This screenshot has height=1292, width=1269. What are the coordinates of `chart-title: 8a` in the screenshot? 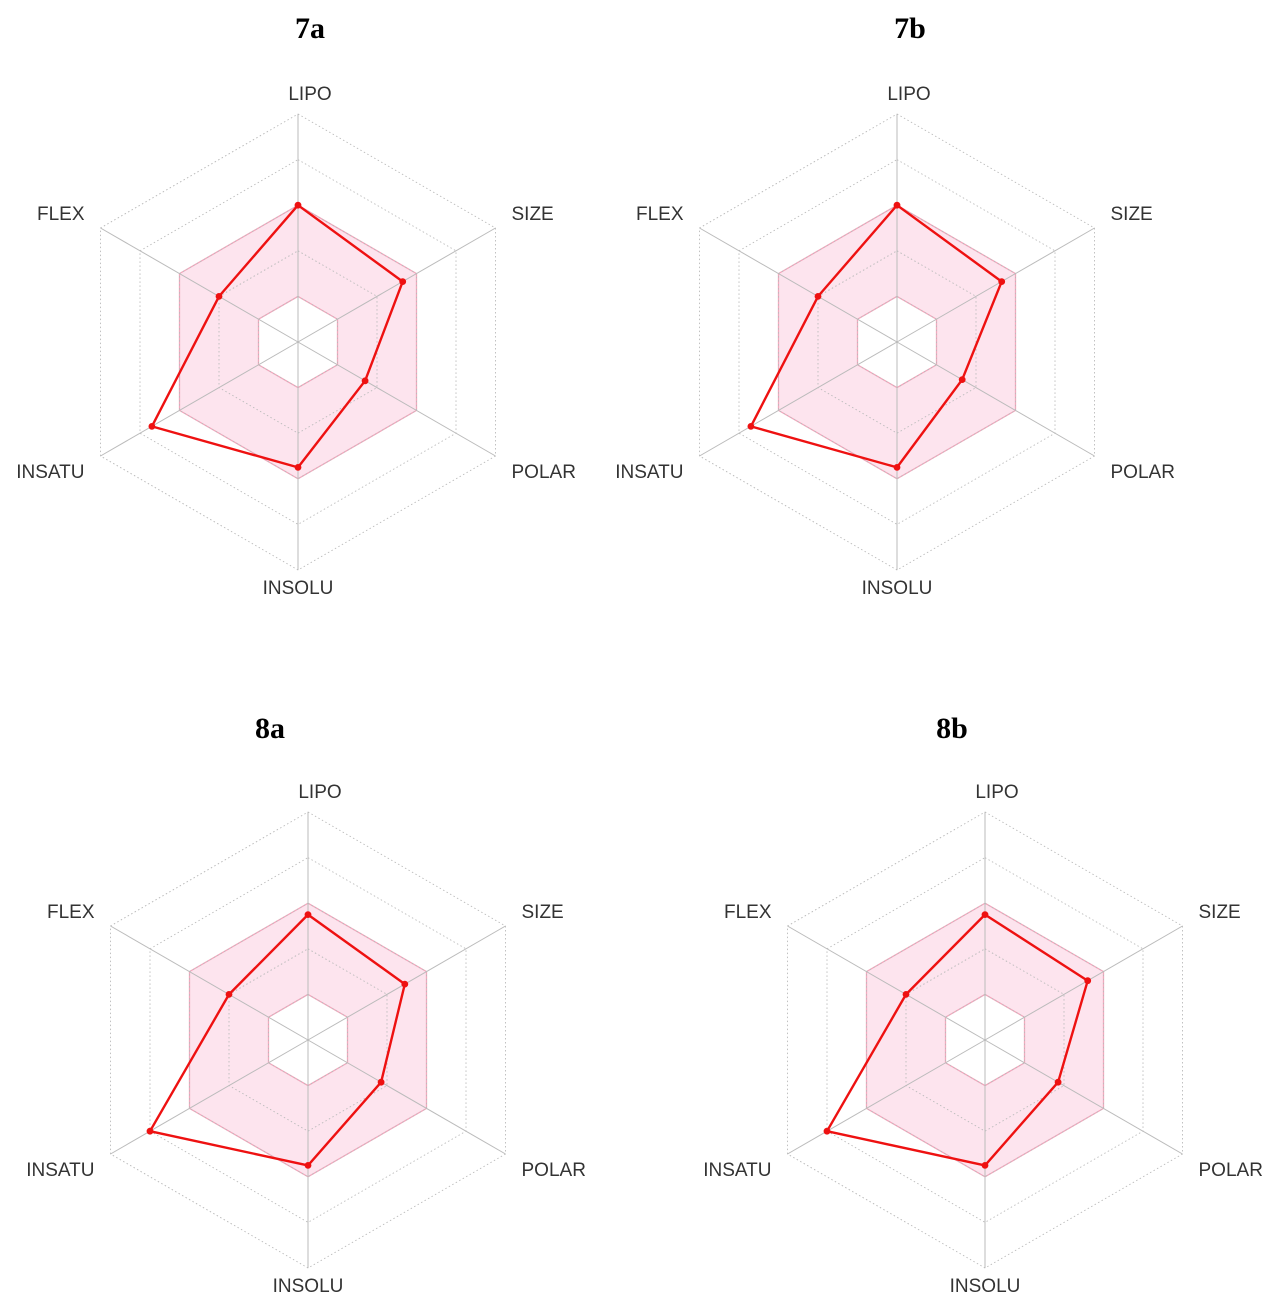 It's located at (270, 728).